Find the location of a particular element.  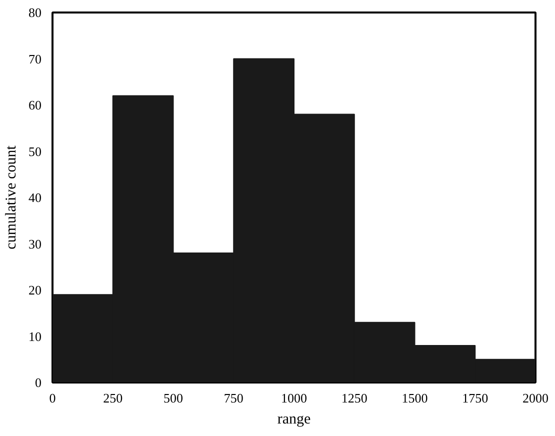

y-tick-label: 30 is located at coordinates (35, 244).